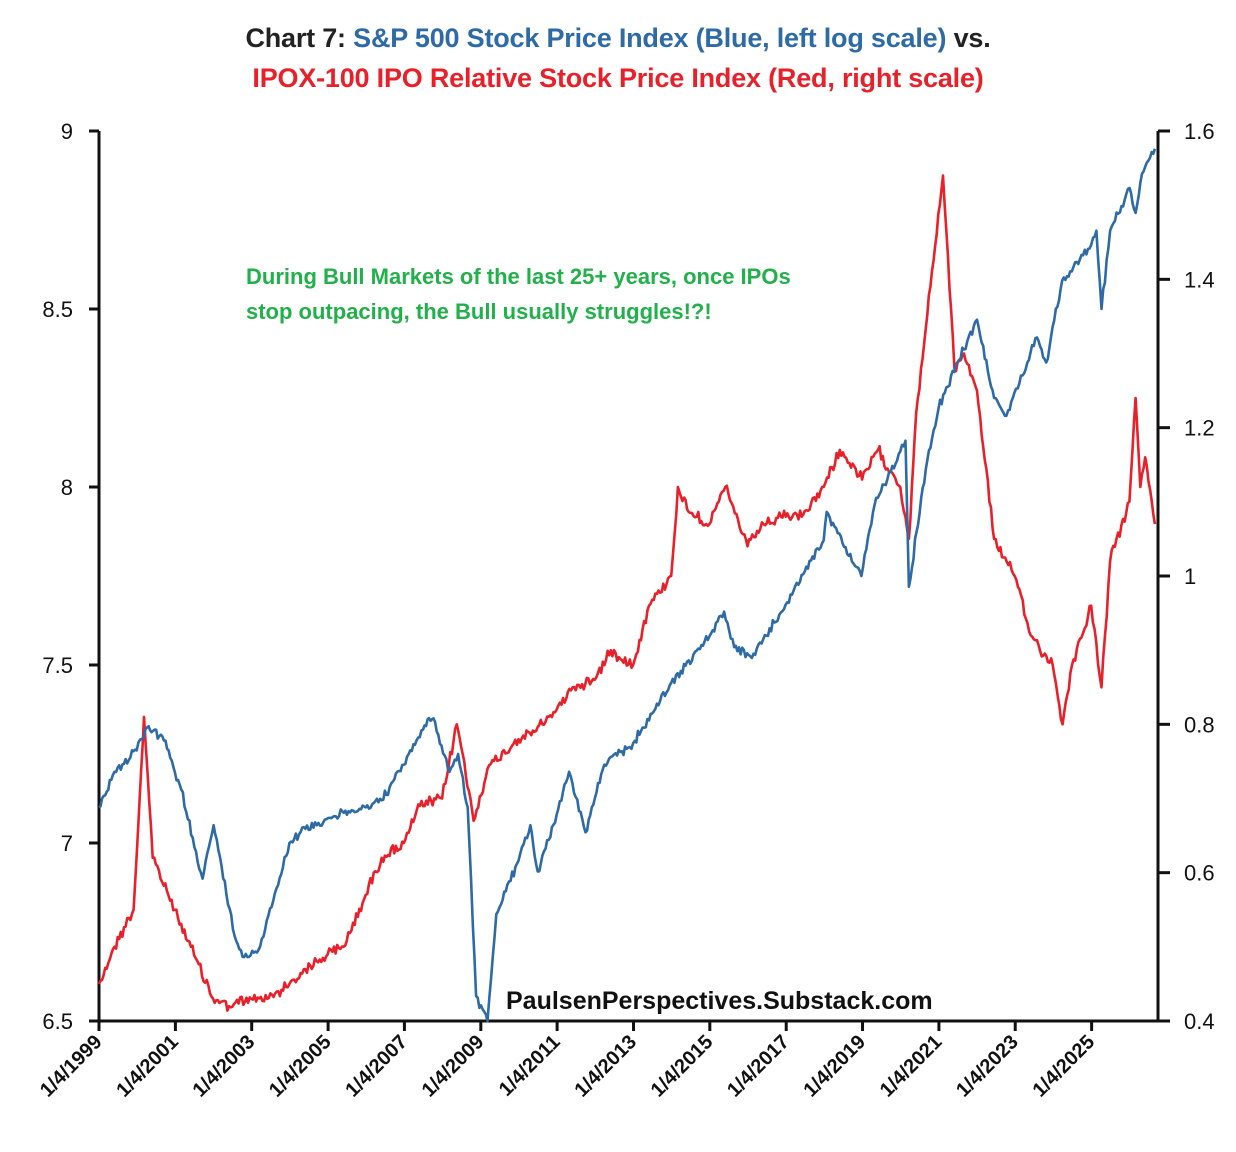 This screenshot has width=1236, height=1152. What do you see at coordinates (299, 38) in the screenshot?
I see `title-prefix: Chart 7:` at bounding box center [299, 38].